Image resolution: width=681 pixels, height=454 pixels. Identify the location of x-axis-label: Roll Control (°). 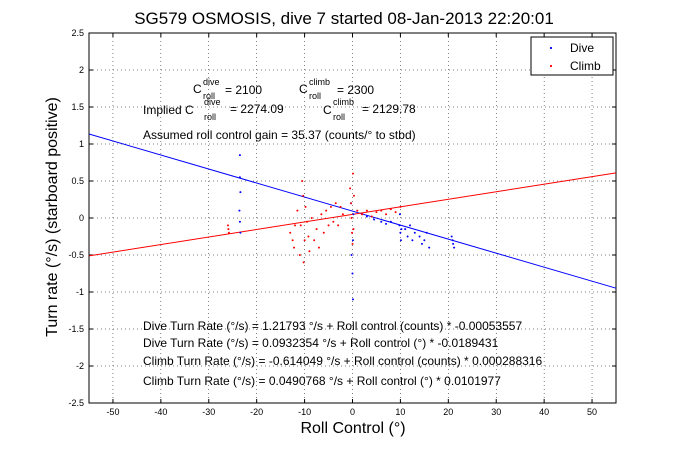
(352, 428).